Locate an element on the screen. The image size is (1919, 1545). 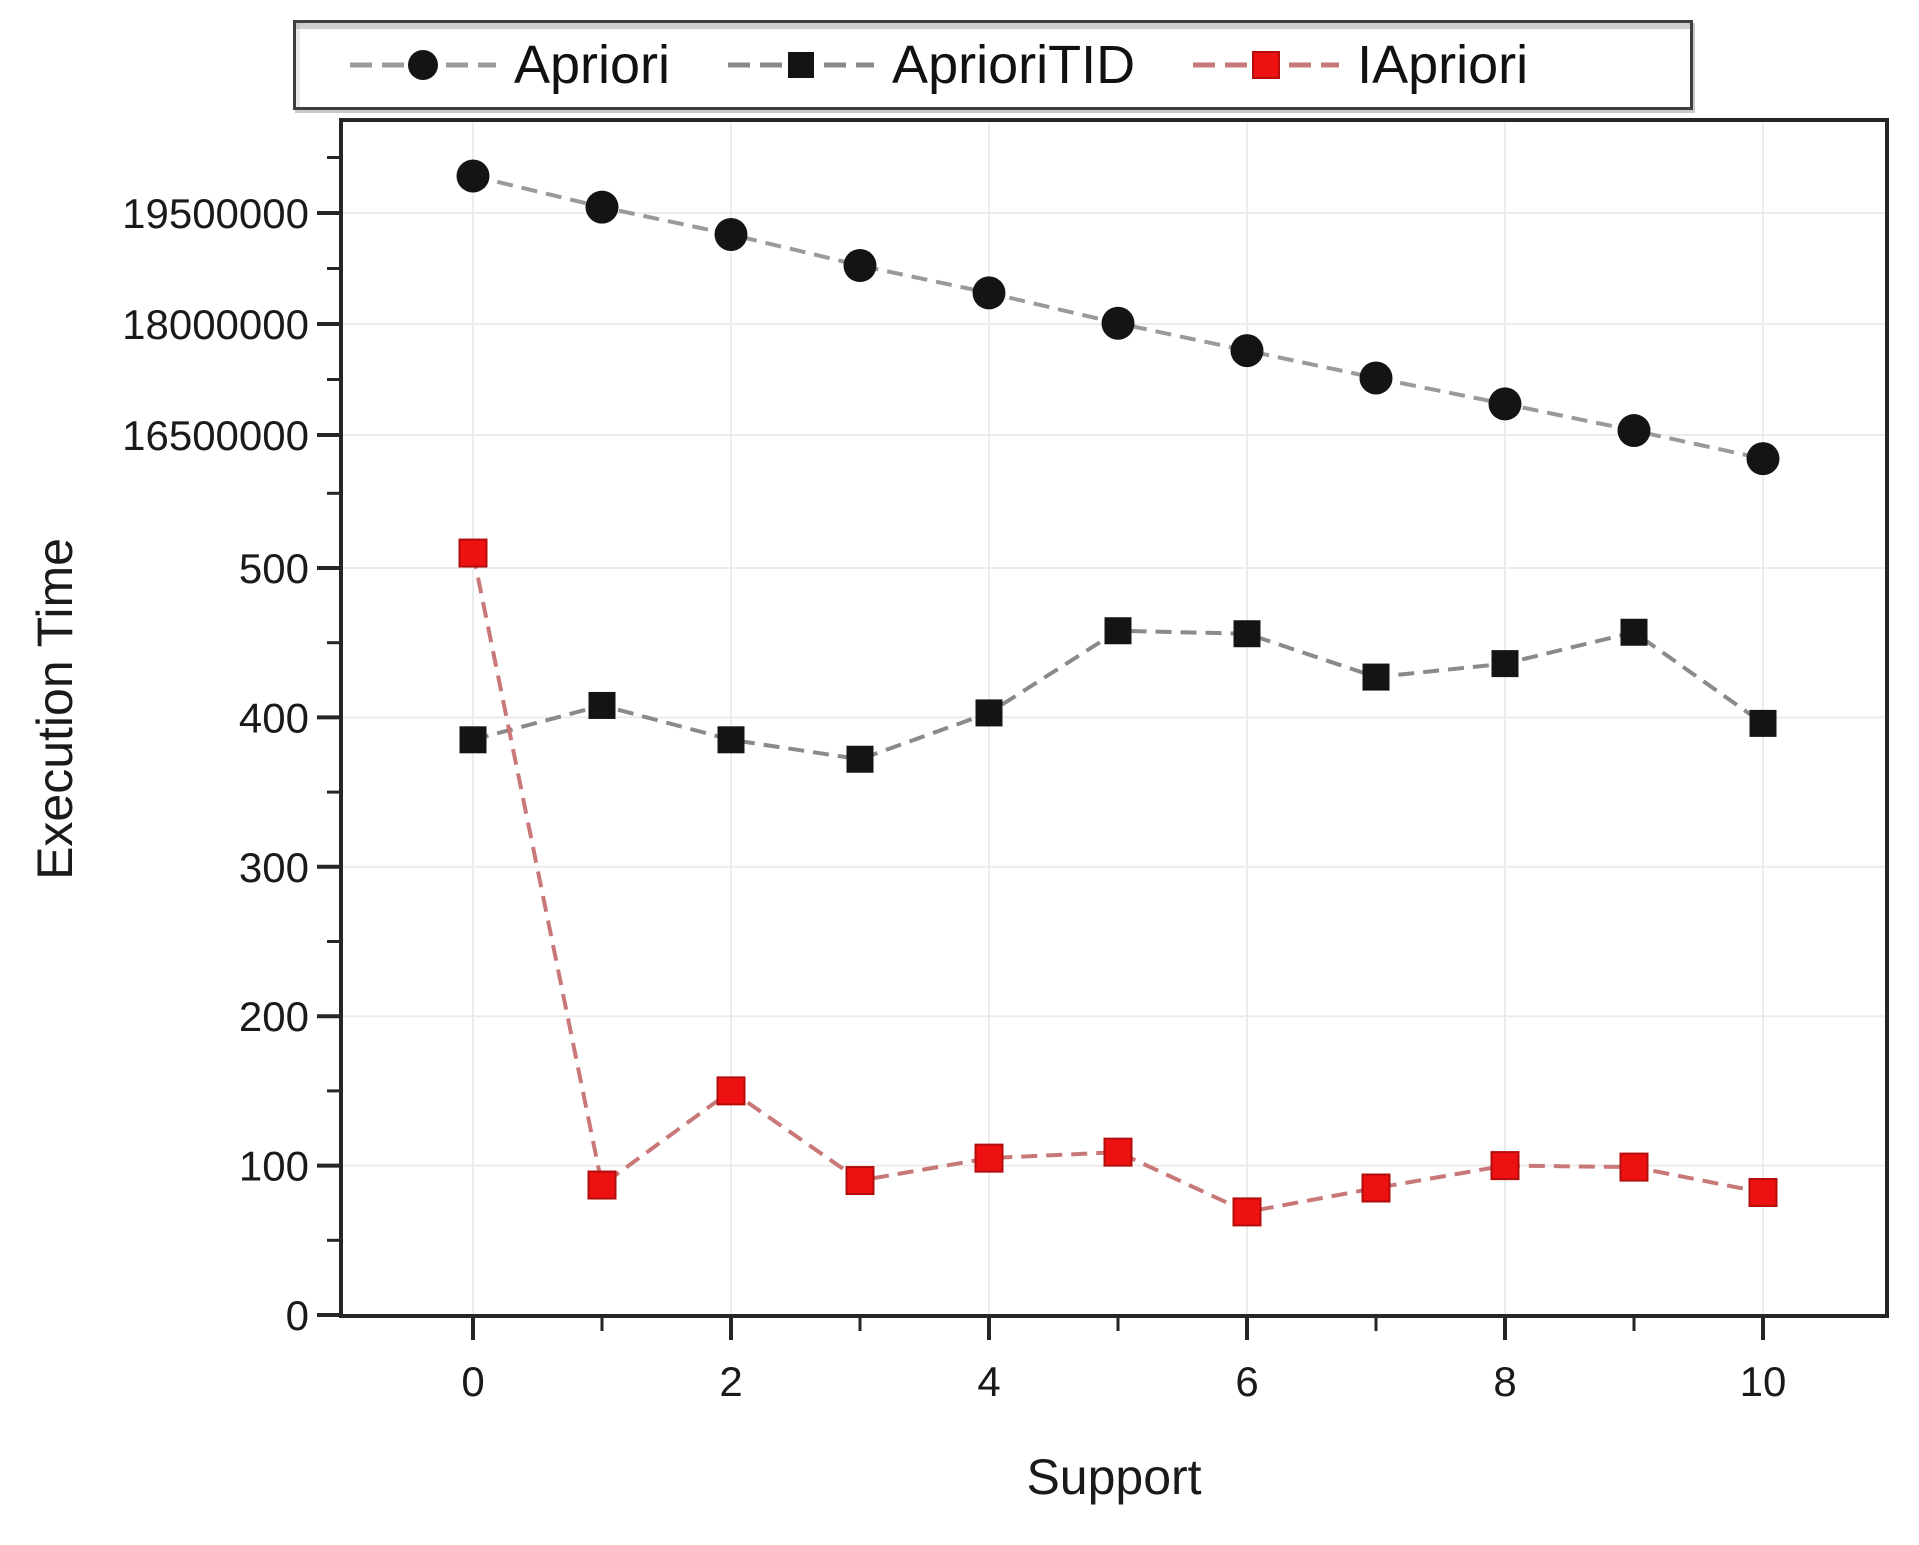
x-tick-label: 10 is located at coordinates (1763, 1381).